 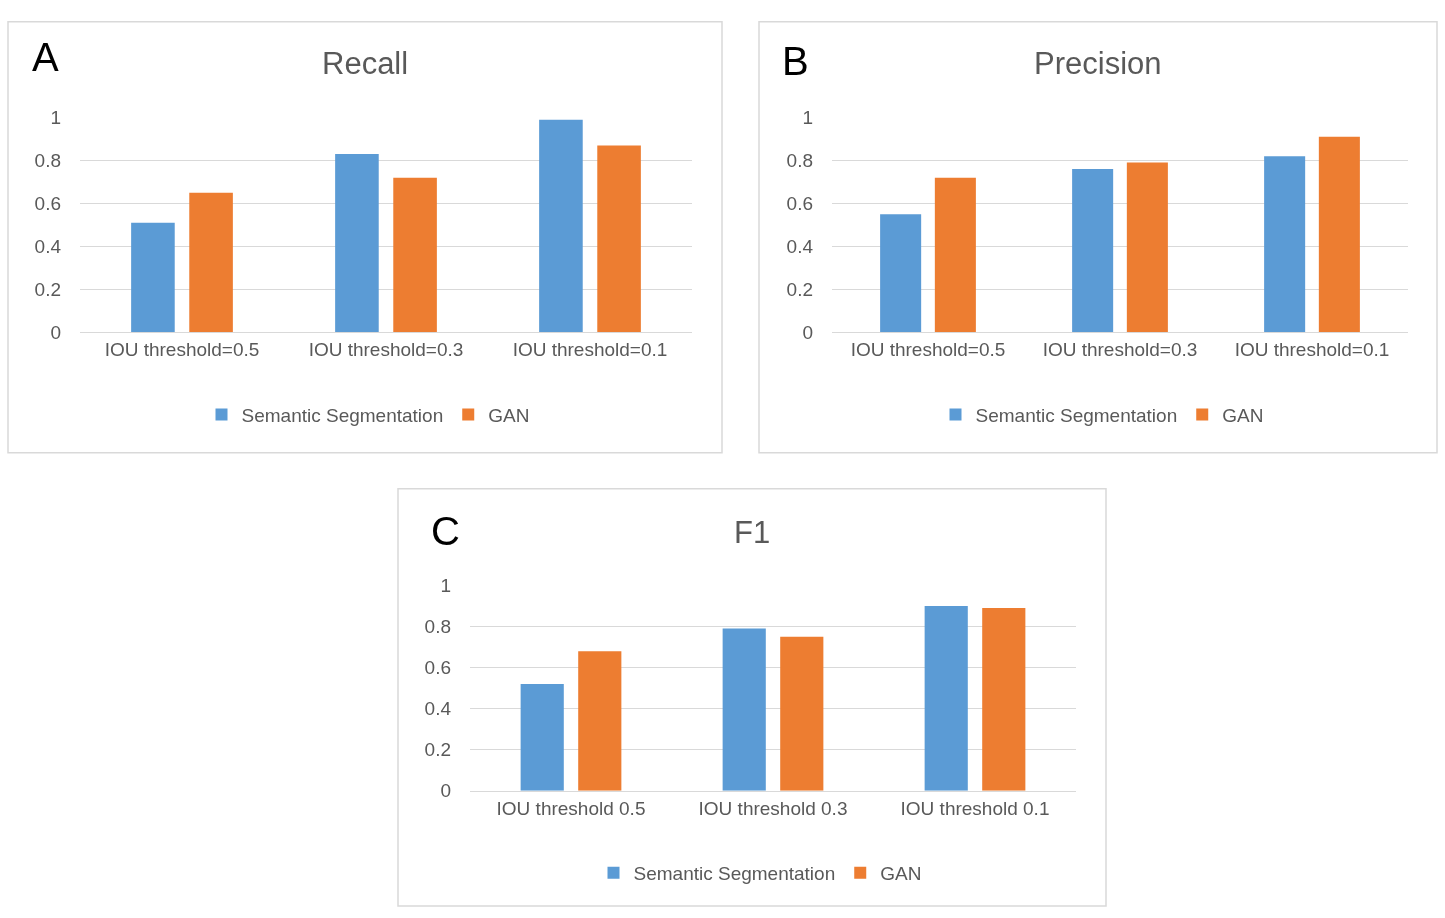 I want to click on x-tick-label: IOU threshold 0.5, so click(x=571, y=808).